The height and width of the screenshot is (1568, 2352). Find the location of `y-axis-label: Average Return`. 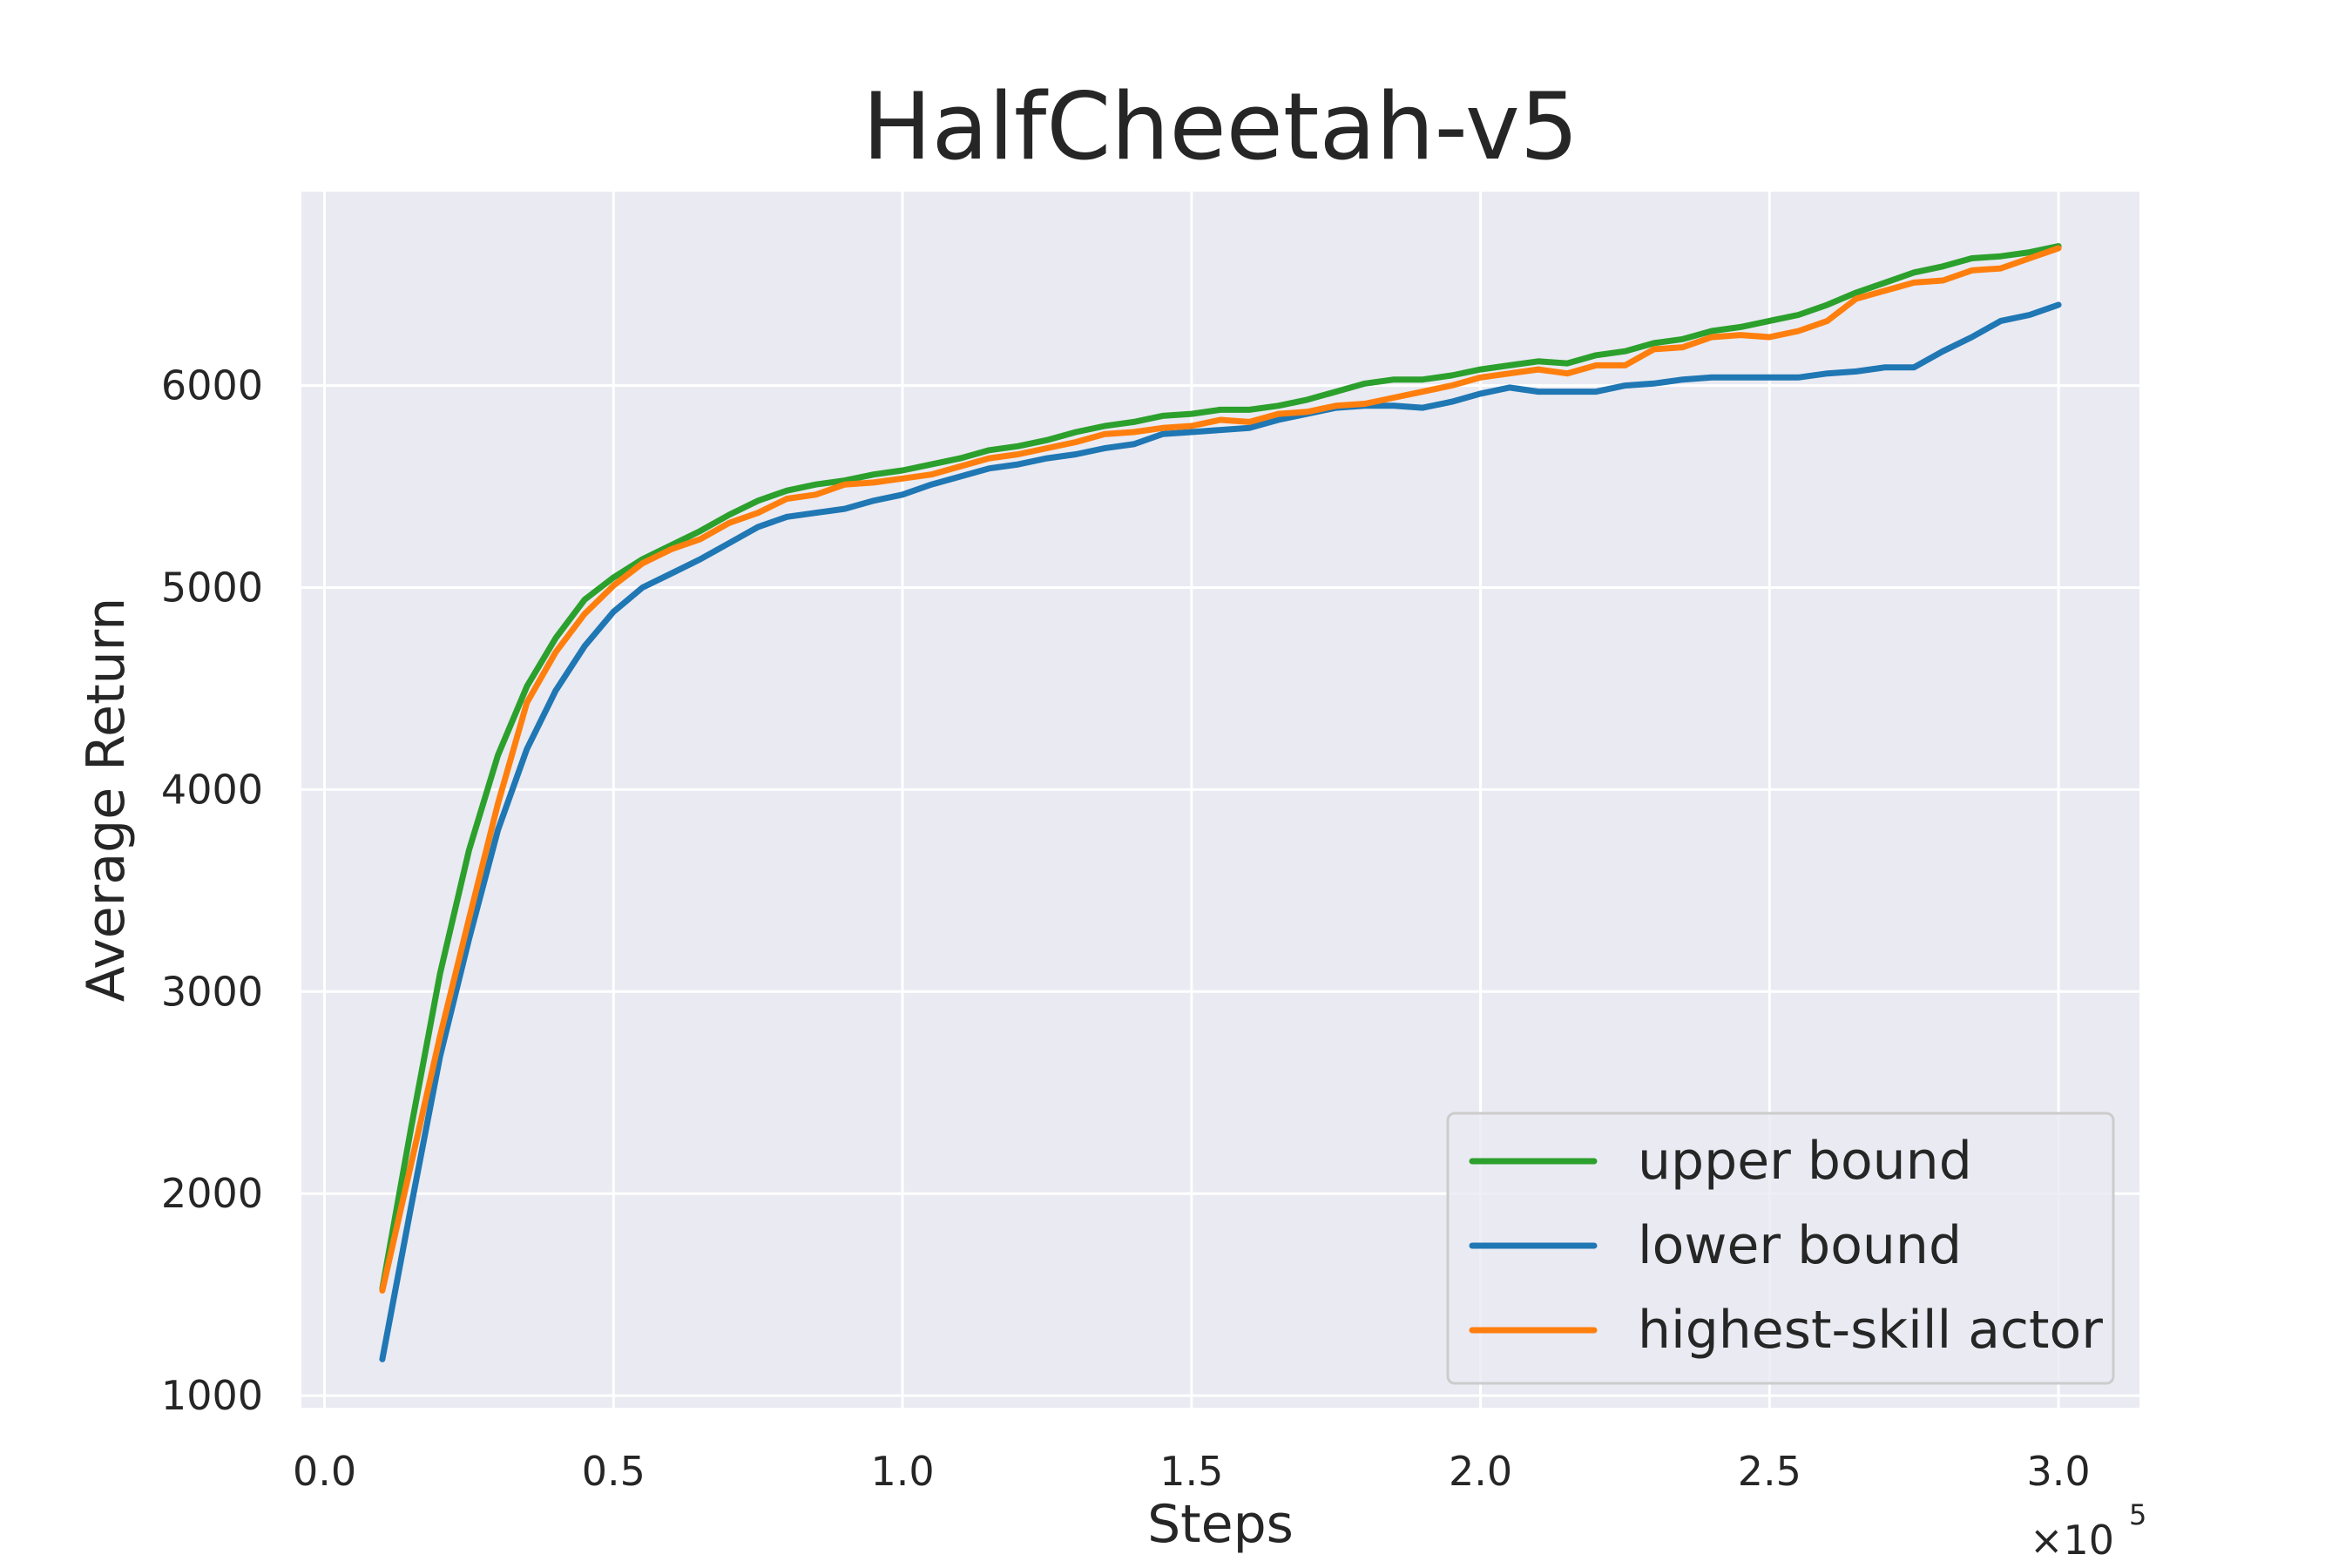

y-axis-label: Average Return is located at coordinates (106, 800).